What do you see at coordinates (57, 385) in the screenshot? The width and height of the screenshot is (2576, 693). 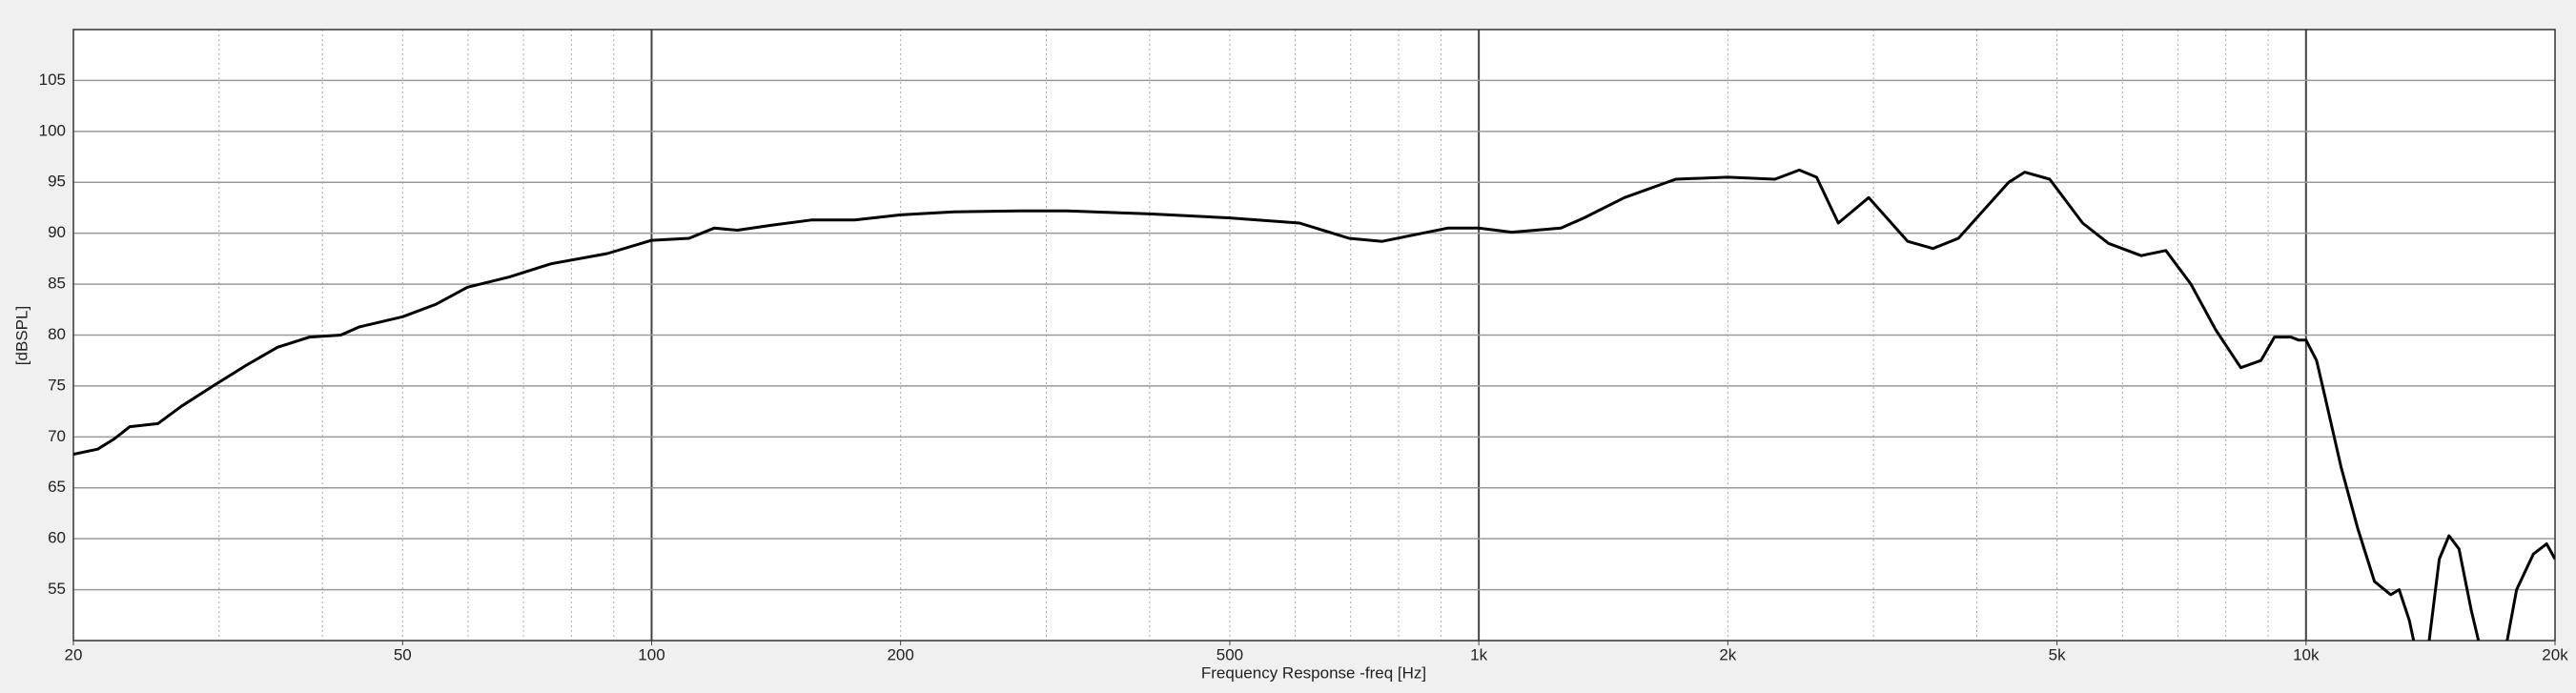 I see `y-tick-label: 75` at bounding box center [57, 385].